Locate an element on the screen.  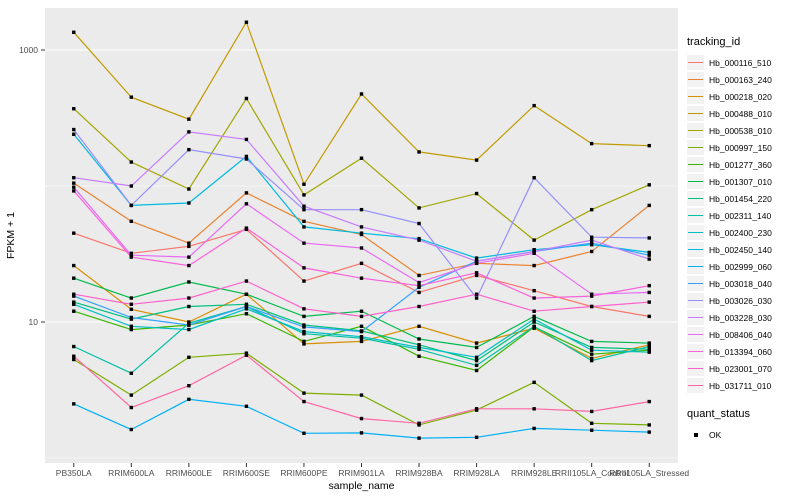
legend-label: Hb_001454_220 is located at coordinates (740, 198).